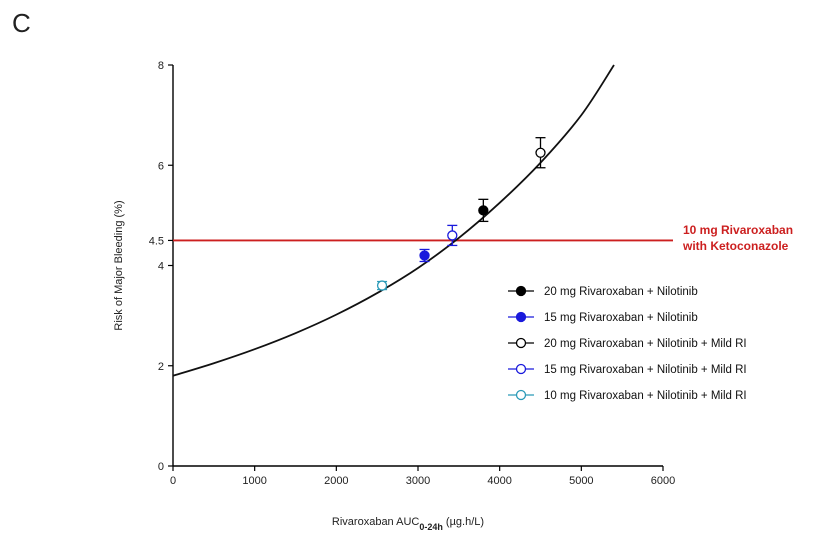 Image resolution: width=833 pixels, height=534 pixels. I want to click on x-tick-label: 2000, so click(336, 481).